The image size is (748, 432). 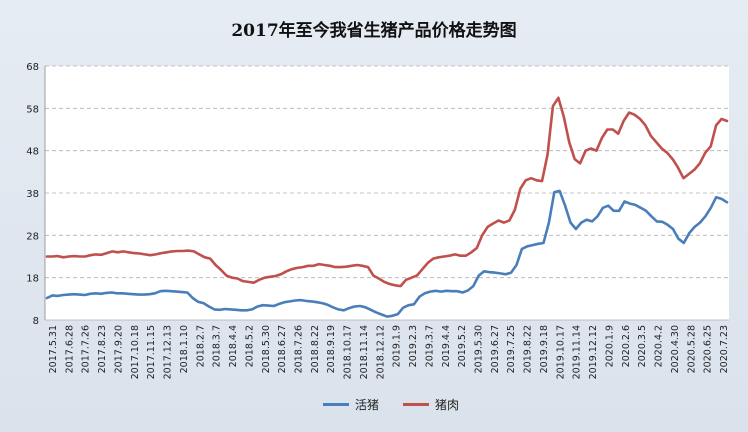 What do you see at coordinates (560, 352) in the screenshot?
I see `x-tick-label: 2019.10.17` at bounding box center [560, 352].